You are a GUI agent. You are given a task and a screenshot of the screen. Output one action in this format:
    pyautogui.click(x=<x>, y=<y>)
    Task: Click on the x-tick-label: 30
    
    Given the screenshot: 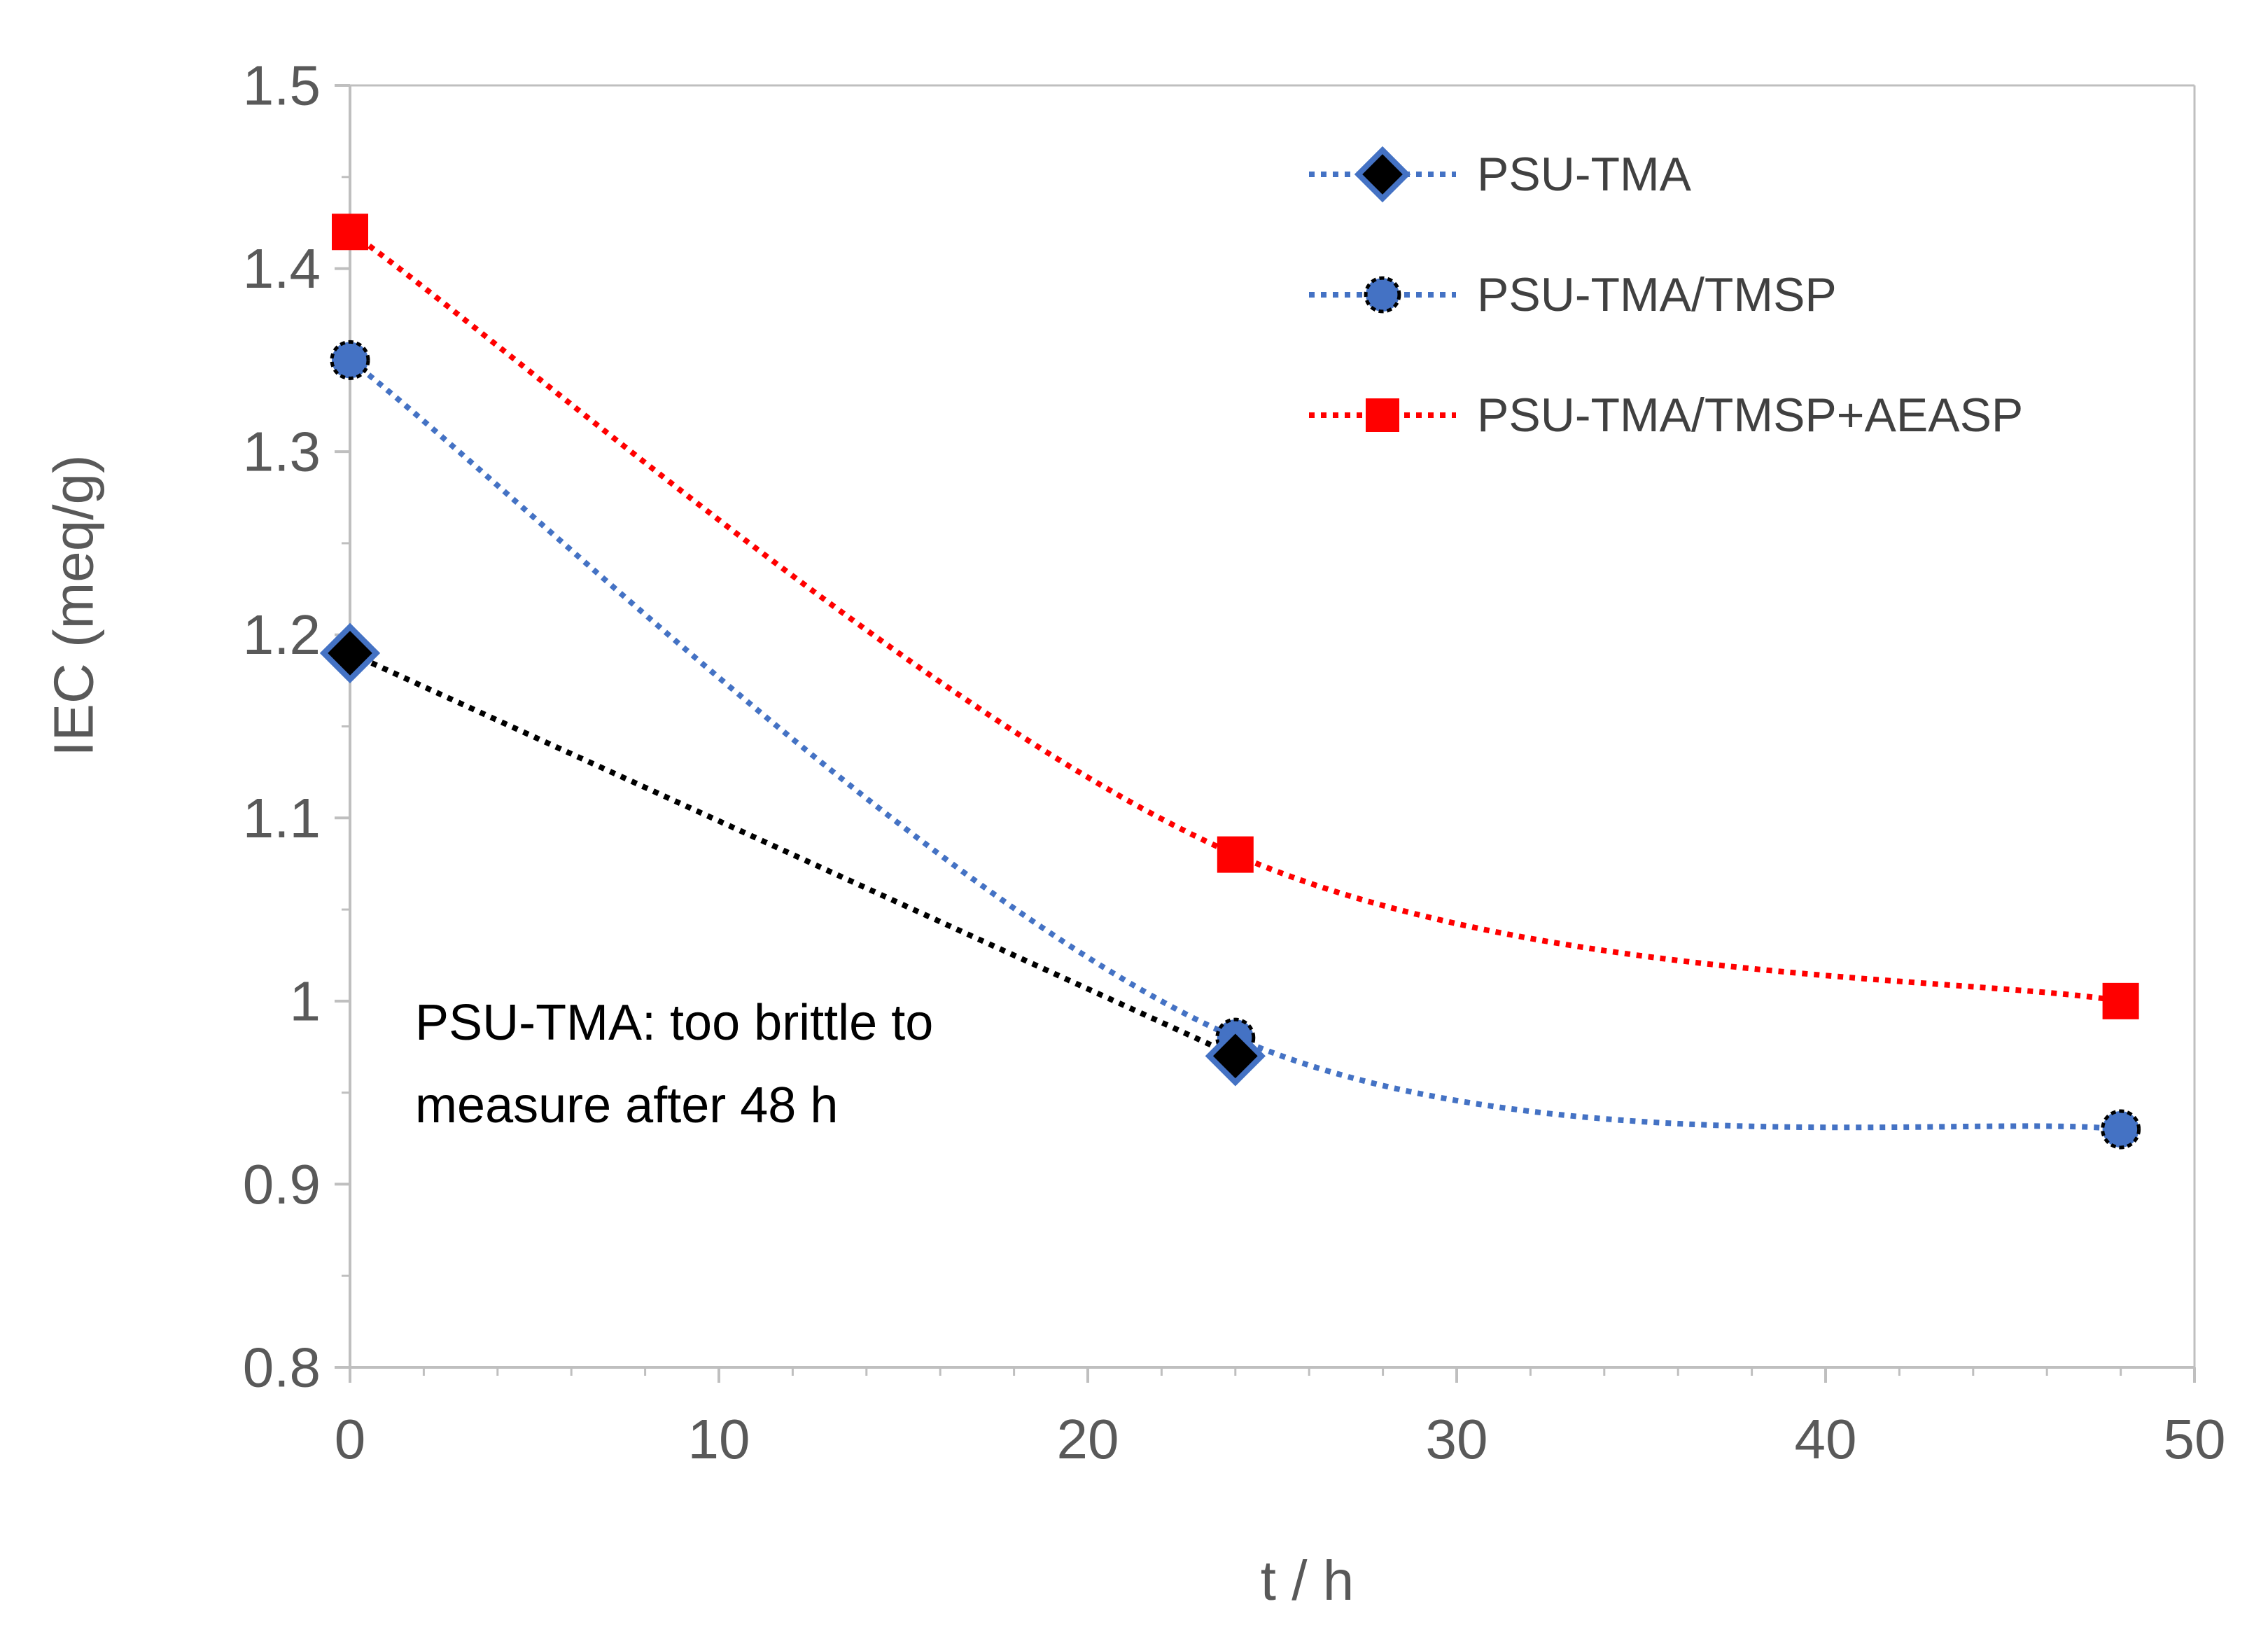 What is the action you would take?
    pyautogui.click(x=1457, y=1439)
    